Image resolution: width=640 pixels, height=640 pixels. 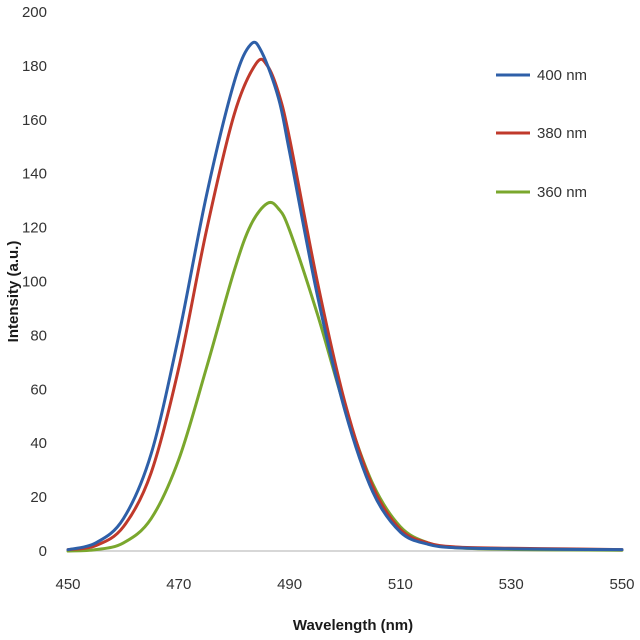 I want to click on y-tick-label: 120, so click(x=34, y=228).